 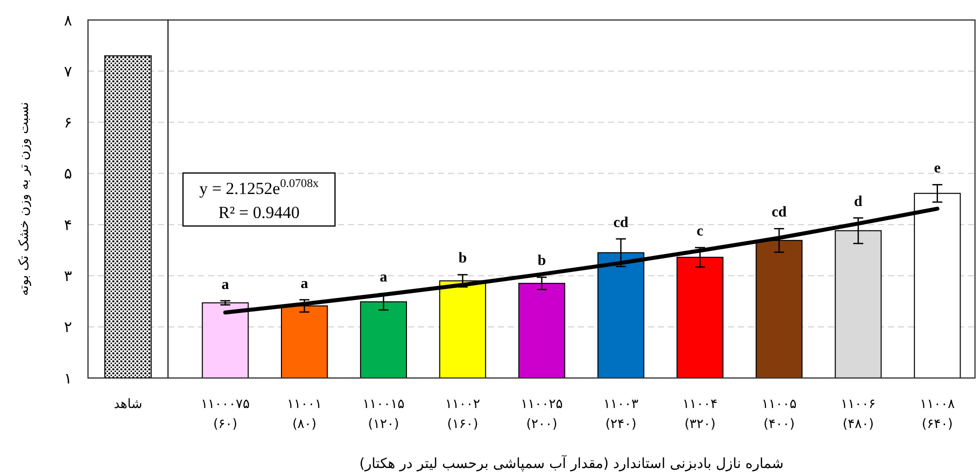 What do you see at coordinates (700, 232) in the screenshot?
I see `annotation: c` at bounding box center [700, 232].